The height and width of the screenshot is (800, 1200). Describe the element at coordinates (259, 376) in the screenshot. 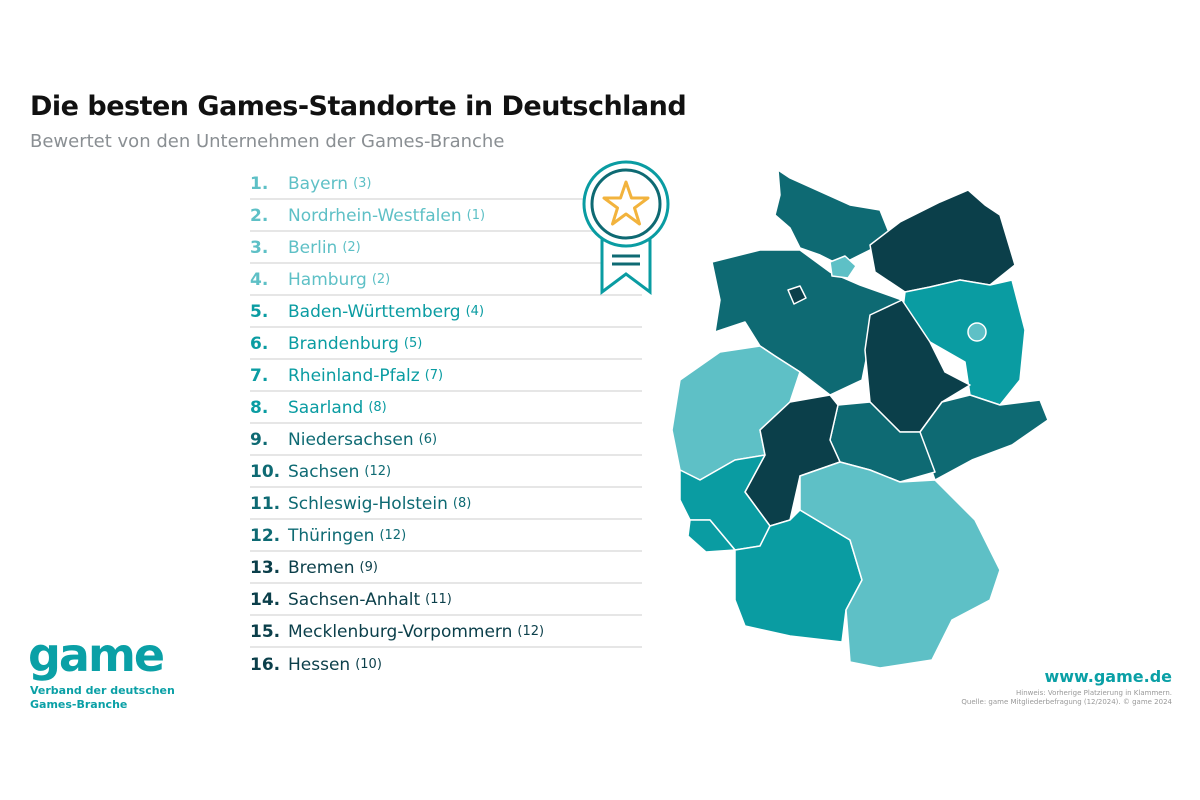

I see `rank-number: 7.` at that location.